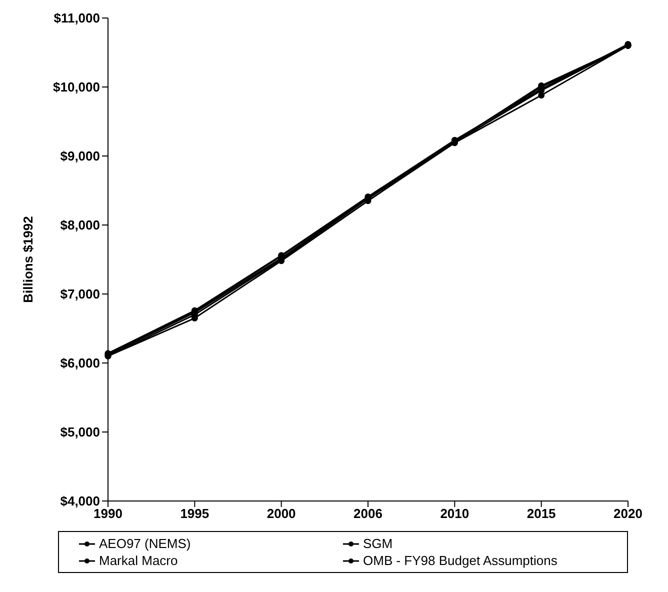 Image resolution: width=668 pixels, height=592 pixels. I want to click on y-tick-label: $7,000, so click(80, 294).